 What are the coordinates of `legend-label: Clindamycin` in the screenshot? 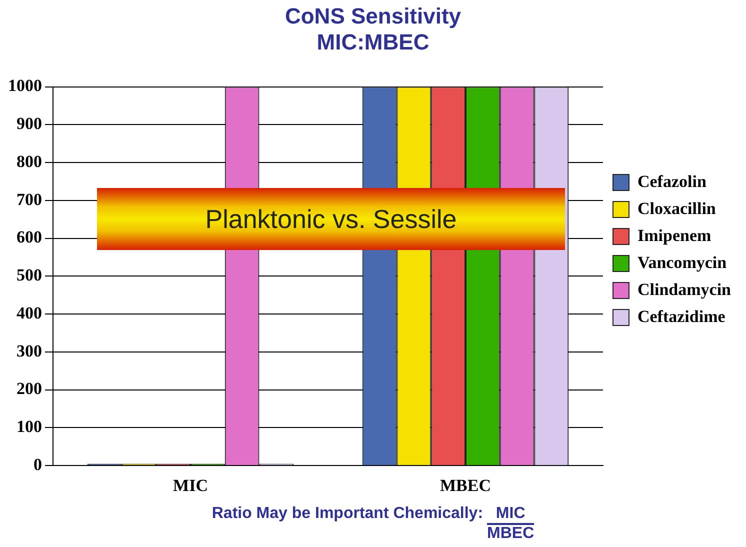 It's located at (684, 289).